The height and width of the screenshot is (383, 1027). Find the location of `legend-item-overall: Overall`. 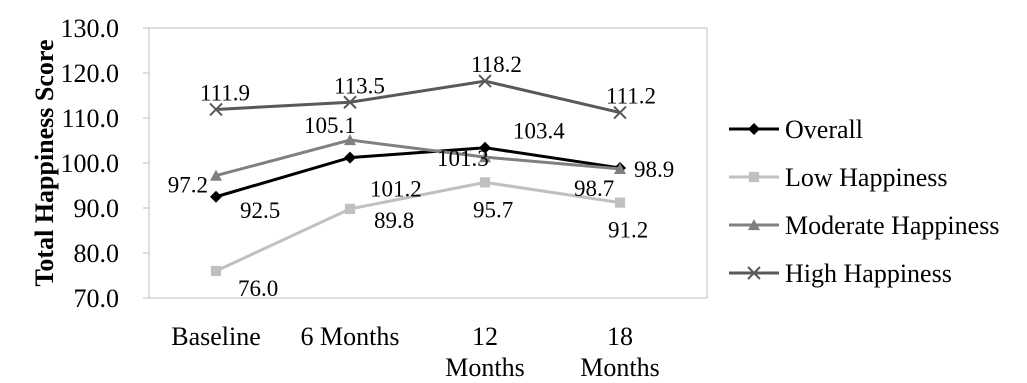

legend-item-overall: Overall is located at coordinates (796, 129).